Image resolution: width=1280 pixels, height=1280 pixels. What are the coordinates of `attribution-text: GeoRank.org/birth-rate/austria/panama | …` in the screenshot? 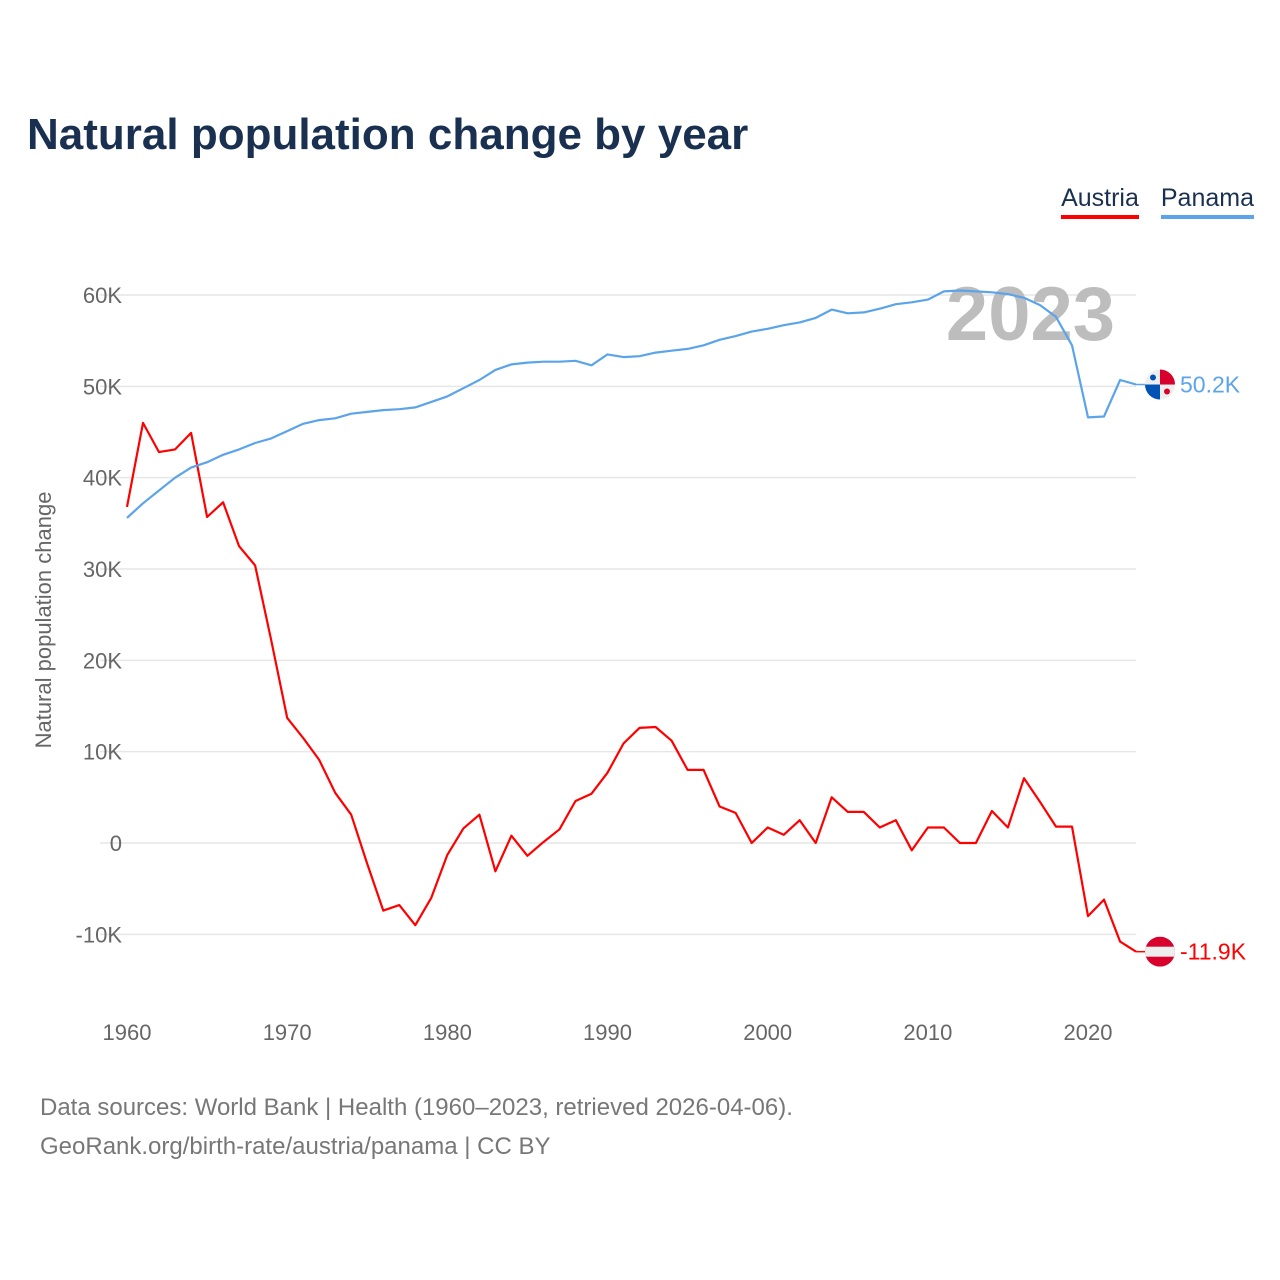 It's located at (295, 1146).